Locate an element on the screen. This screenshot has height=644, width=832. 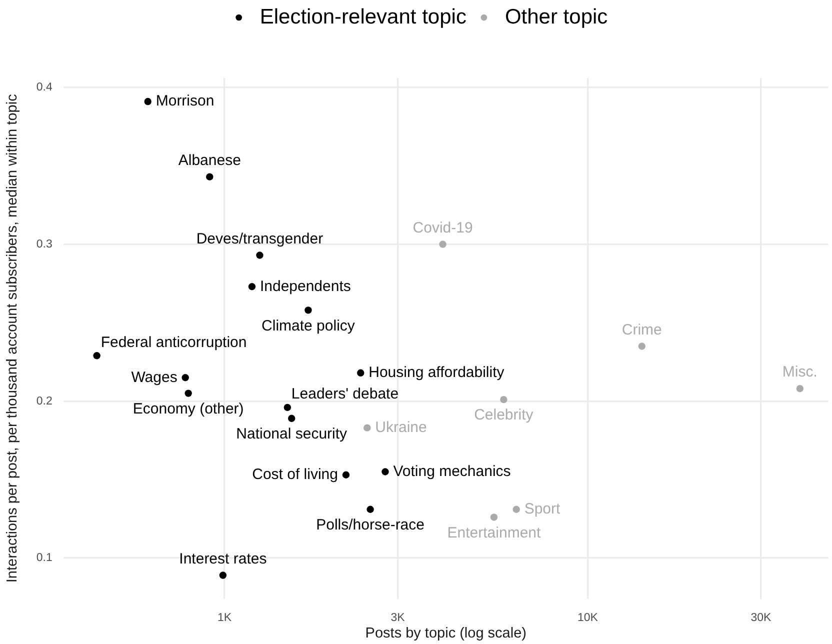
annotation: Interest rates is located at coordinates (223, 559).